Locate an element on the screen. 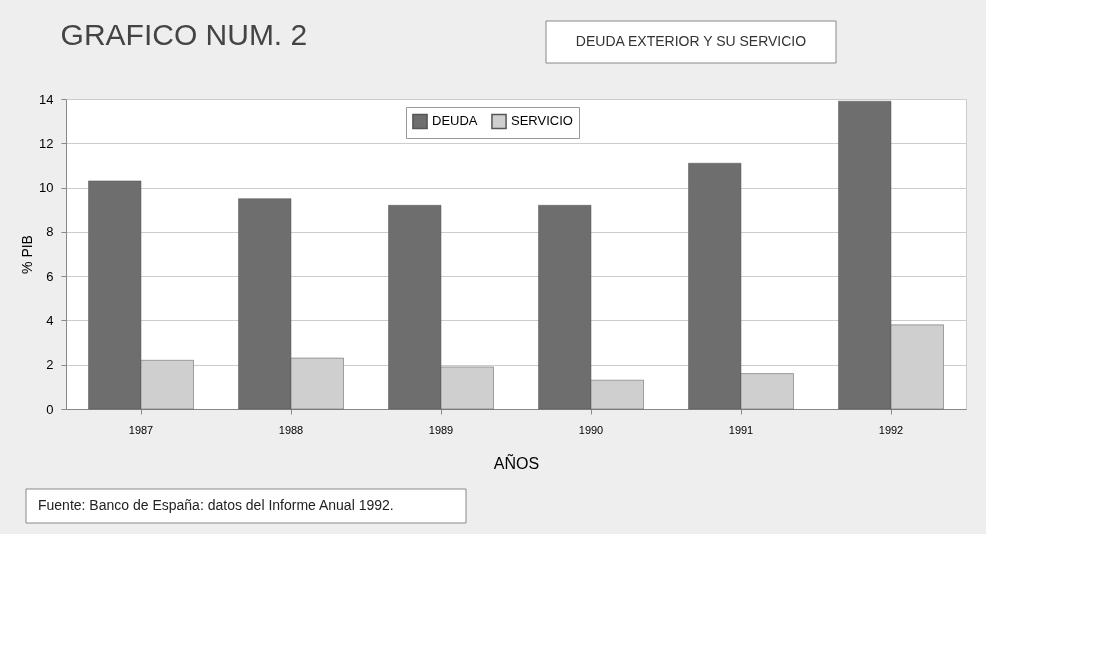 The image size is (1112, 647). y-tick-label: 2 is located at coordinates (50, 365).